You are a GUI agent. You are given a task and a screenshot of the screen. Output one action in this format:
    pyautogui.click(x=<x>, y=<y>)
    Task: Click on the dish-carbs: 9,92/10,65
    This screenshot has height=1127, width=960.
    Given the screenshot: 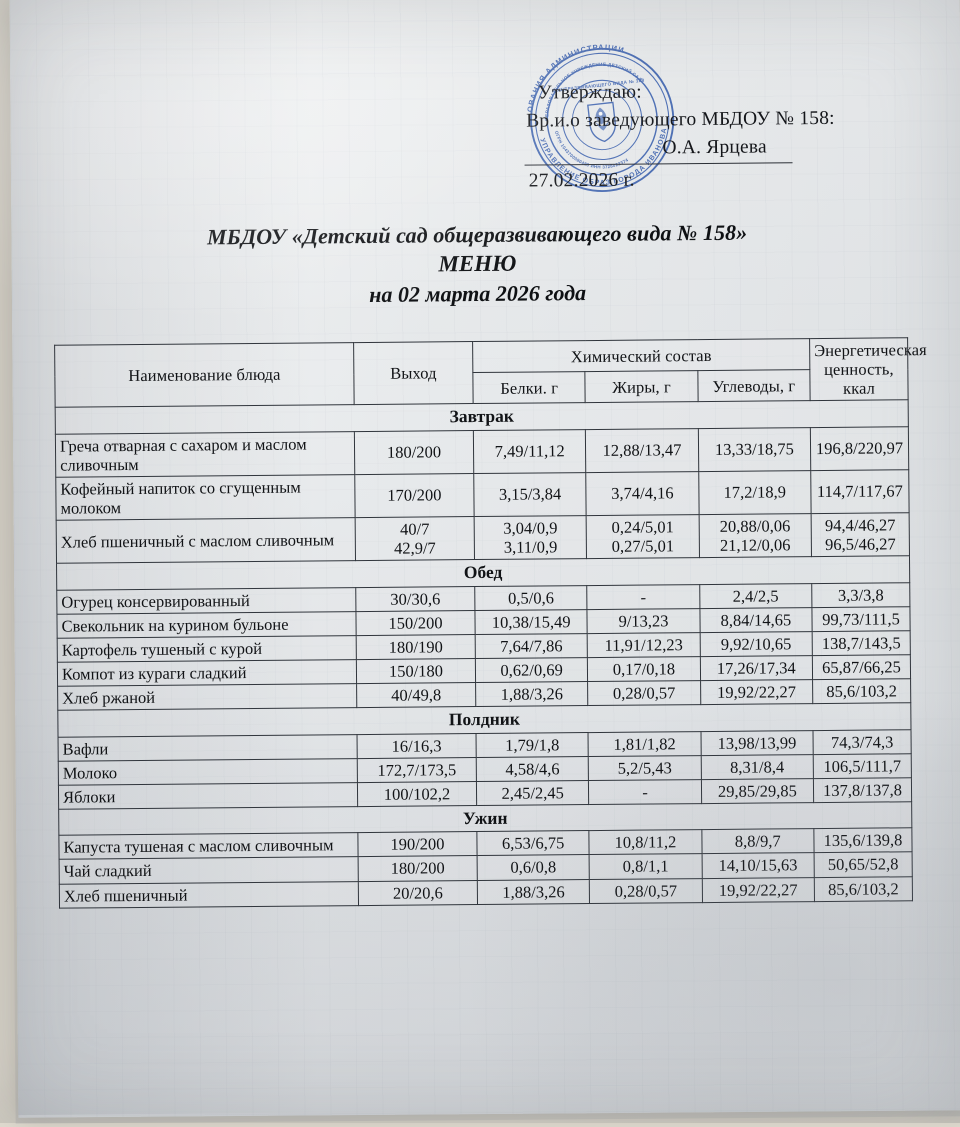 What is the action you would take?
    pyautogui.click(x=756, y=644)
    